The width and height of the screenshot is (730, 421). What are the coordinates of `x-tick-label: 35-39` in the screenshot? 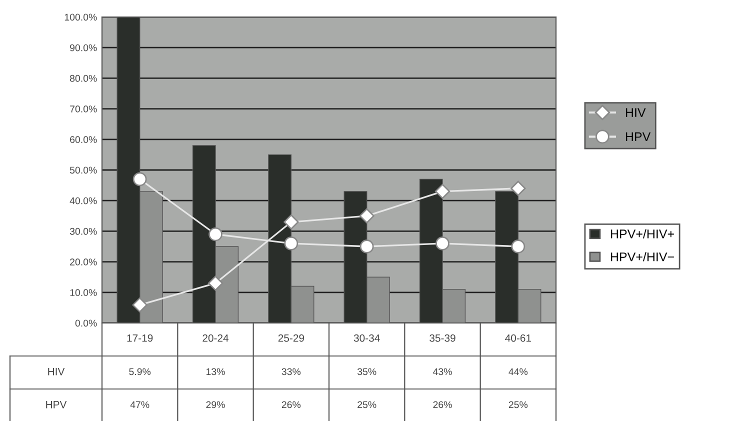 It's located at (443, 338).